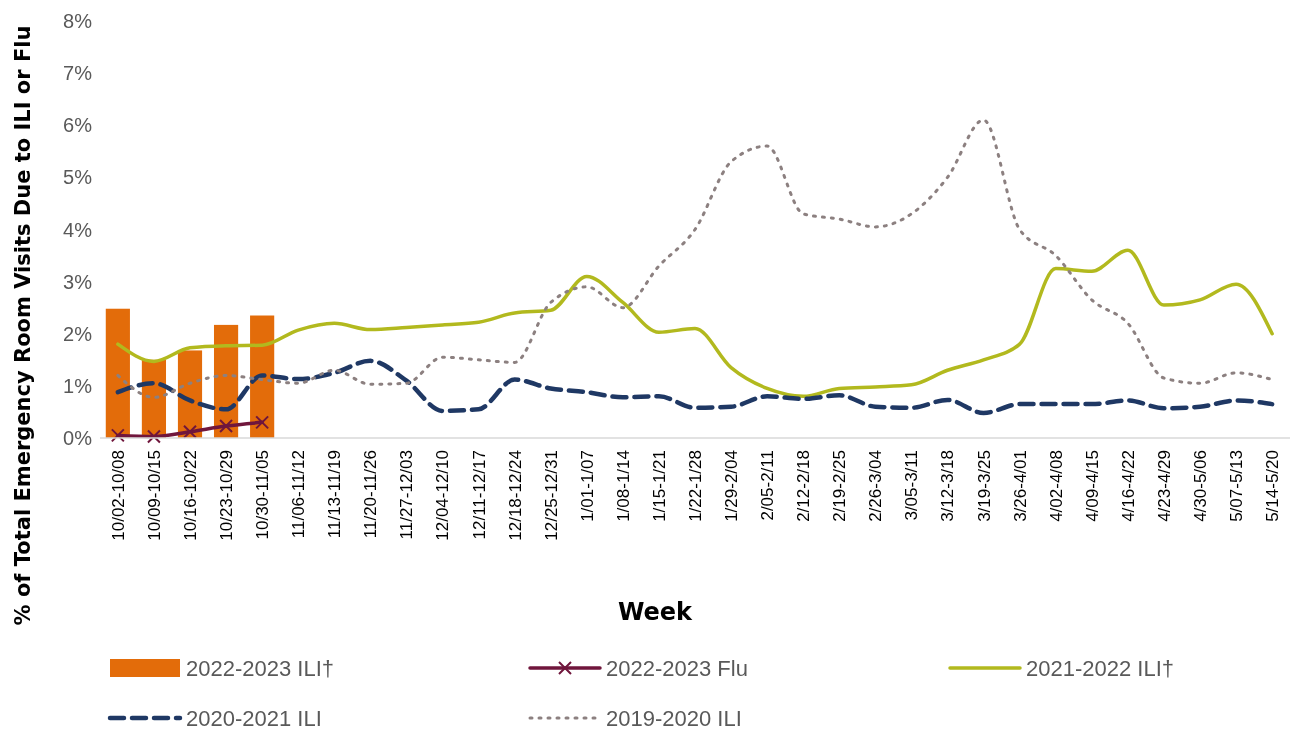  What do you see at coordinates (1020, 486) in the screenshot?
I see `x-tick-label: 3/26-4/01` at bounding box center [1020, 486].